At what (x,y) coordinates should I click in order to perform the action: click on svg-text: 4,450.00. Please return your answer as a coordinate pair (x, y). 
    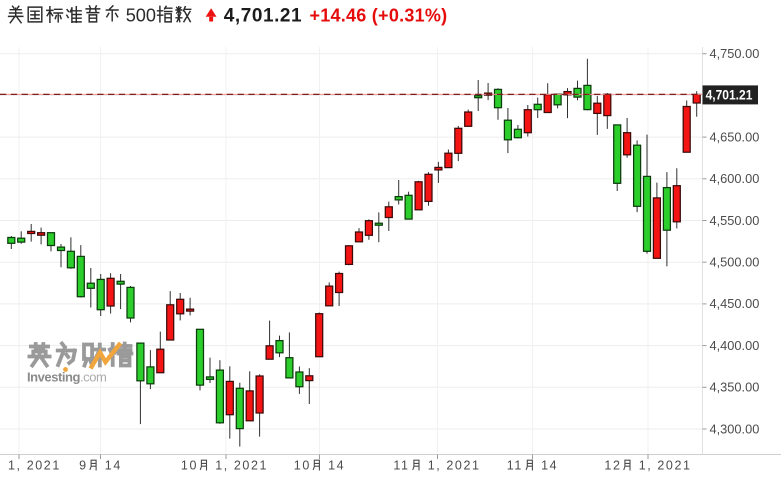
    Looking at the image, I should click on (735, 303).